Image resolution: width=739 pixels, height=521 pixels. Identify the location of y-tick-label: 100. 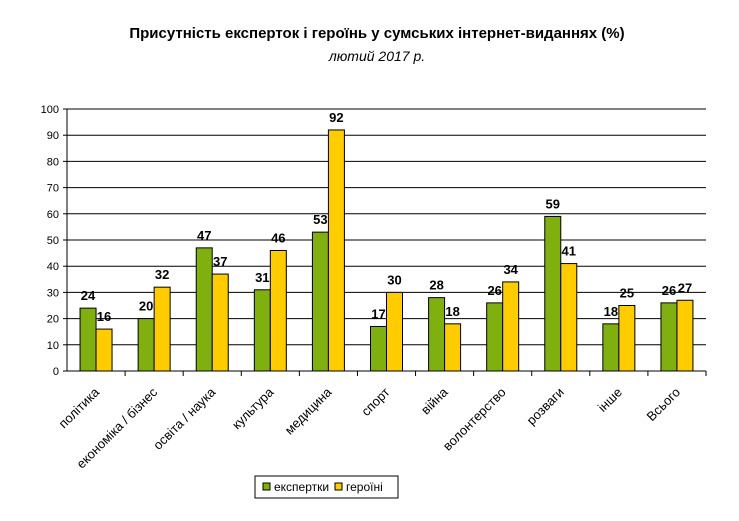
(50, 110).